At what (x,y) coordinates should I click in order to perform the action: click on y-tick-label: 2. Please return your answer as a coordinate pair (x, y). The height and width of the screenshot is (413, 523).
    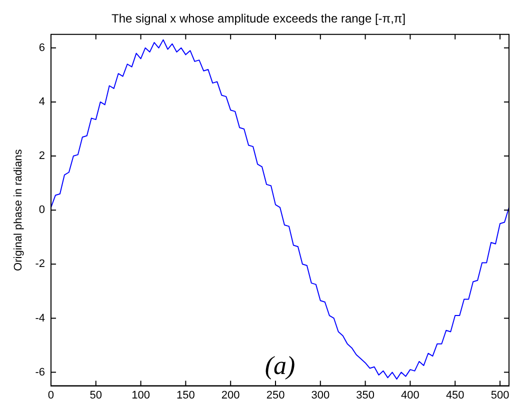
    Looking at the image, I should click on (41, 156).